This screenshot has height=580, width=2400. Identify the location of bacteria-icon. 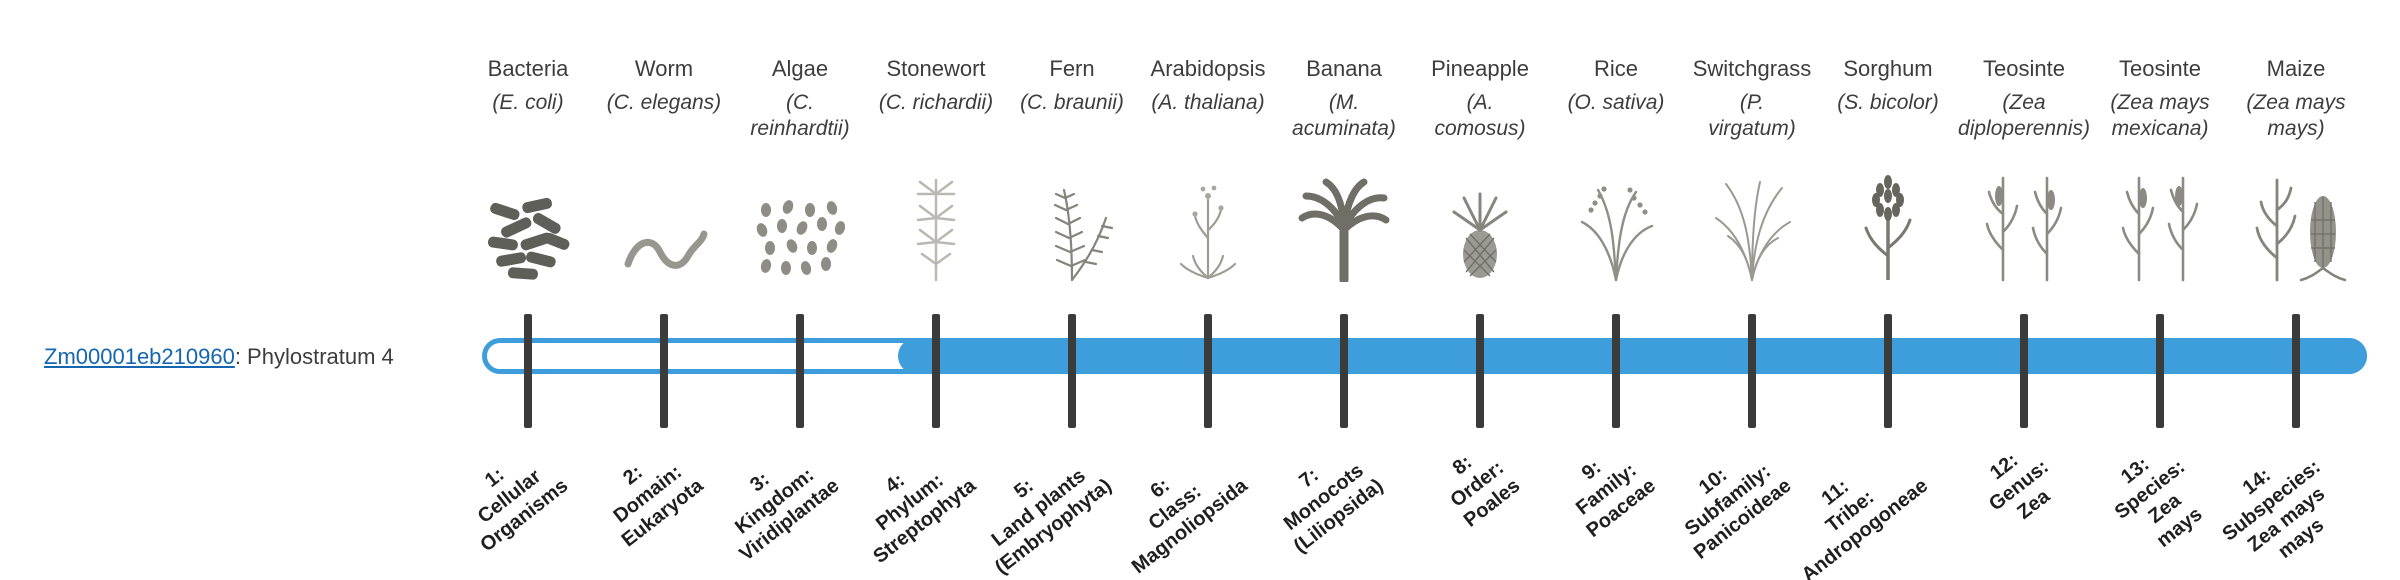
(528, 223).